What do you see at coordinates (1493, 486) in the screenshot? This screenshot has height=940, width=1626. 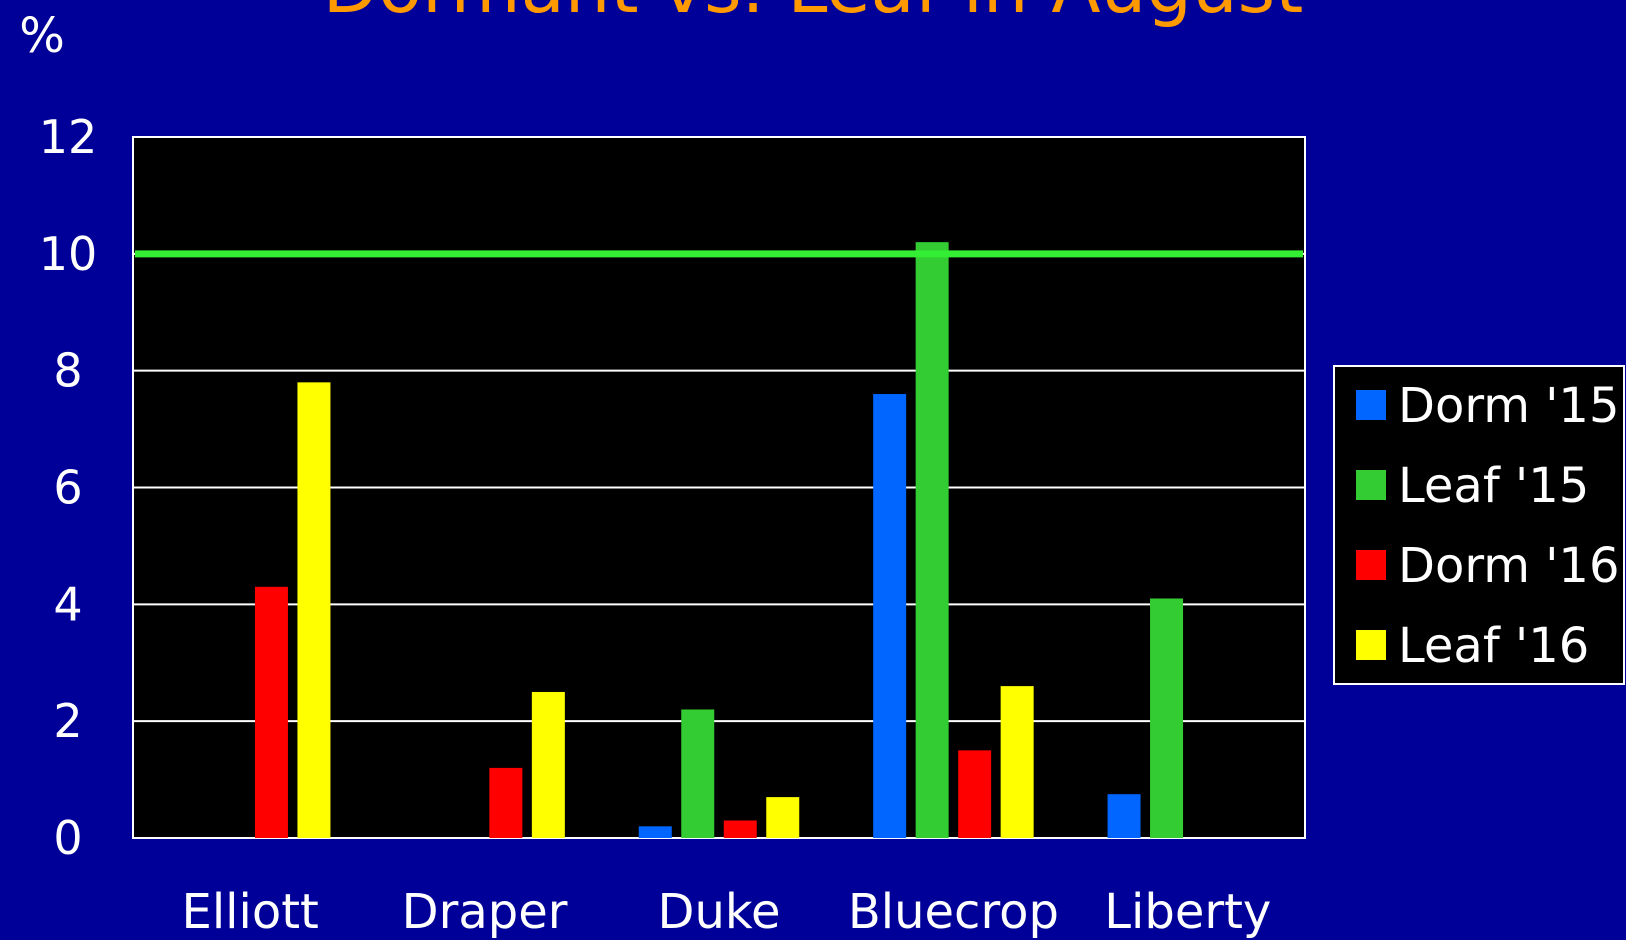 I see `legend-label: Leaf '15` at bounding box center [1493, 486].